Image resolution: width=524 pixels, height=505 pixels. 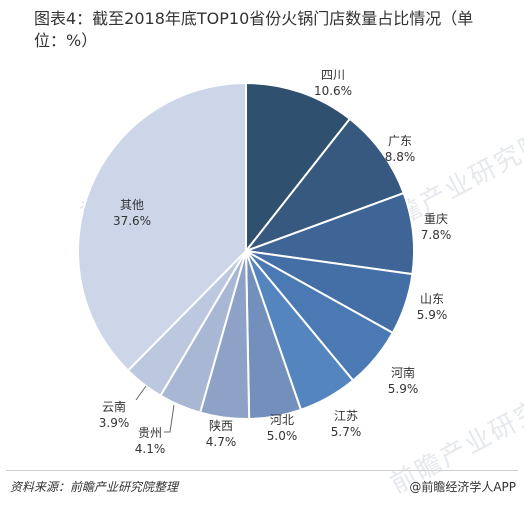 I want to click on slice-label: 山东, so click(x=432, y=299).